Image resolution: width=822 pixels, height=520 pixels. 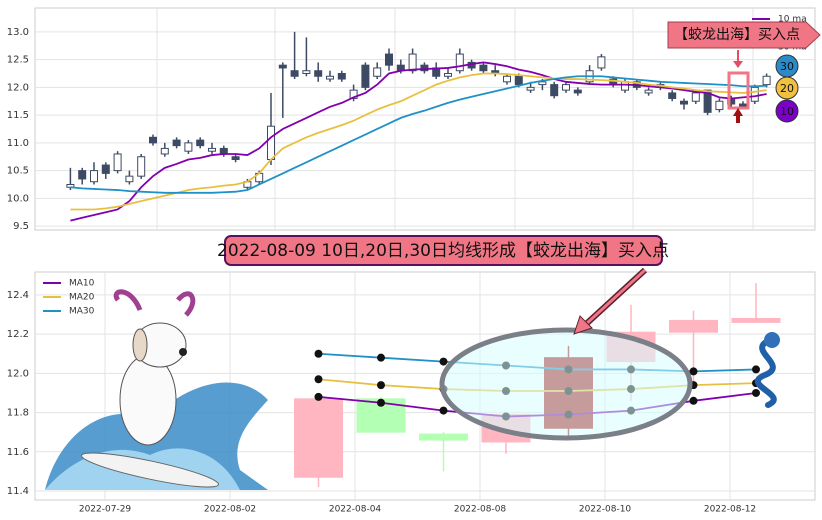 I want to click on x-tick-label: 2022-08-12, so click(x=730, y=510).